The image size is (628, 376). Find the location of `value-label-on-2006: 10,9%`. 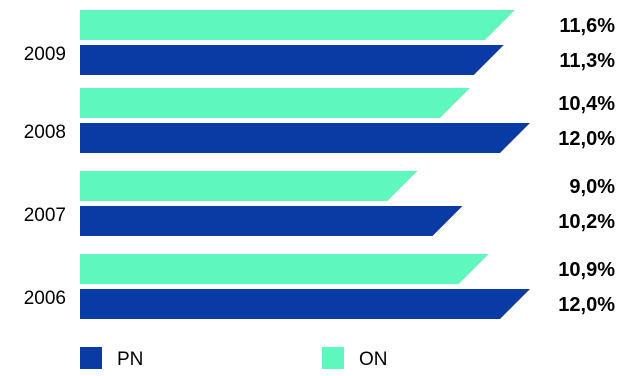

value-label-on-2006: 10,9% is located at coordinates (586, 270).